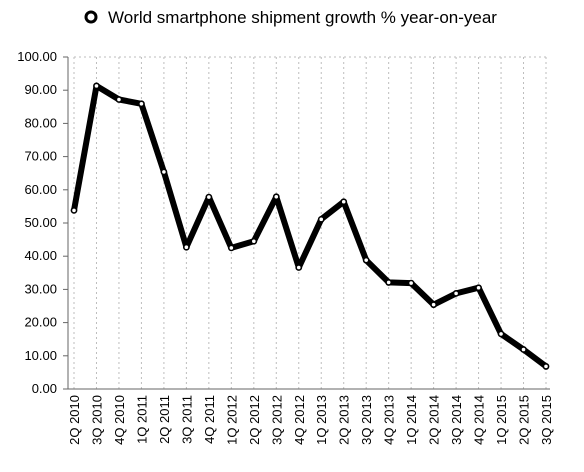  What do you see at coordinates (546, 420) in the screenshot?
I see `x-tick-label: 3Q 2015` at bounding box center [546, 420].